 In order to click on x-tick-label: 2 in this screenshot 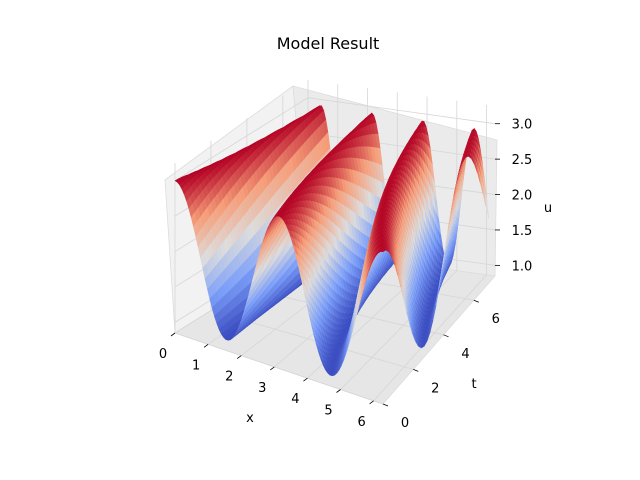, I will do `click(229, 377)`.